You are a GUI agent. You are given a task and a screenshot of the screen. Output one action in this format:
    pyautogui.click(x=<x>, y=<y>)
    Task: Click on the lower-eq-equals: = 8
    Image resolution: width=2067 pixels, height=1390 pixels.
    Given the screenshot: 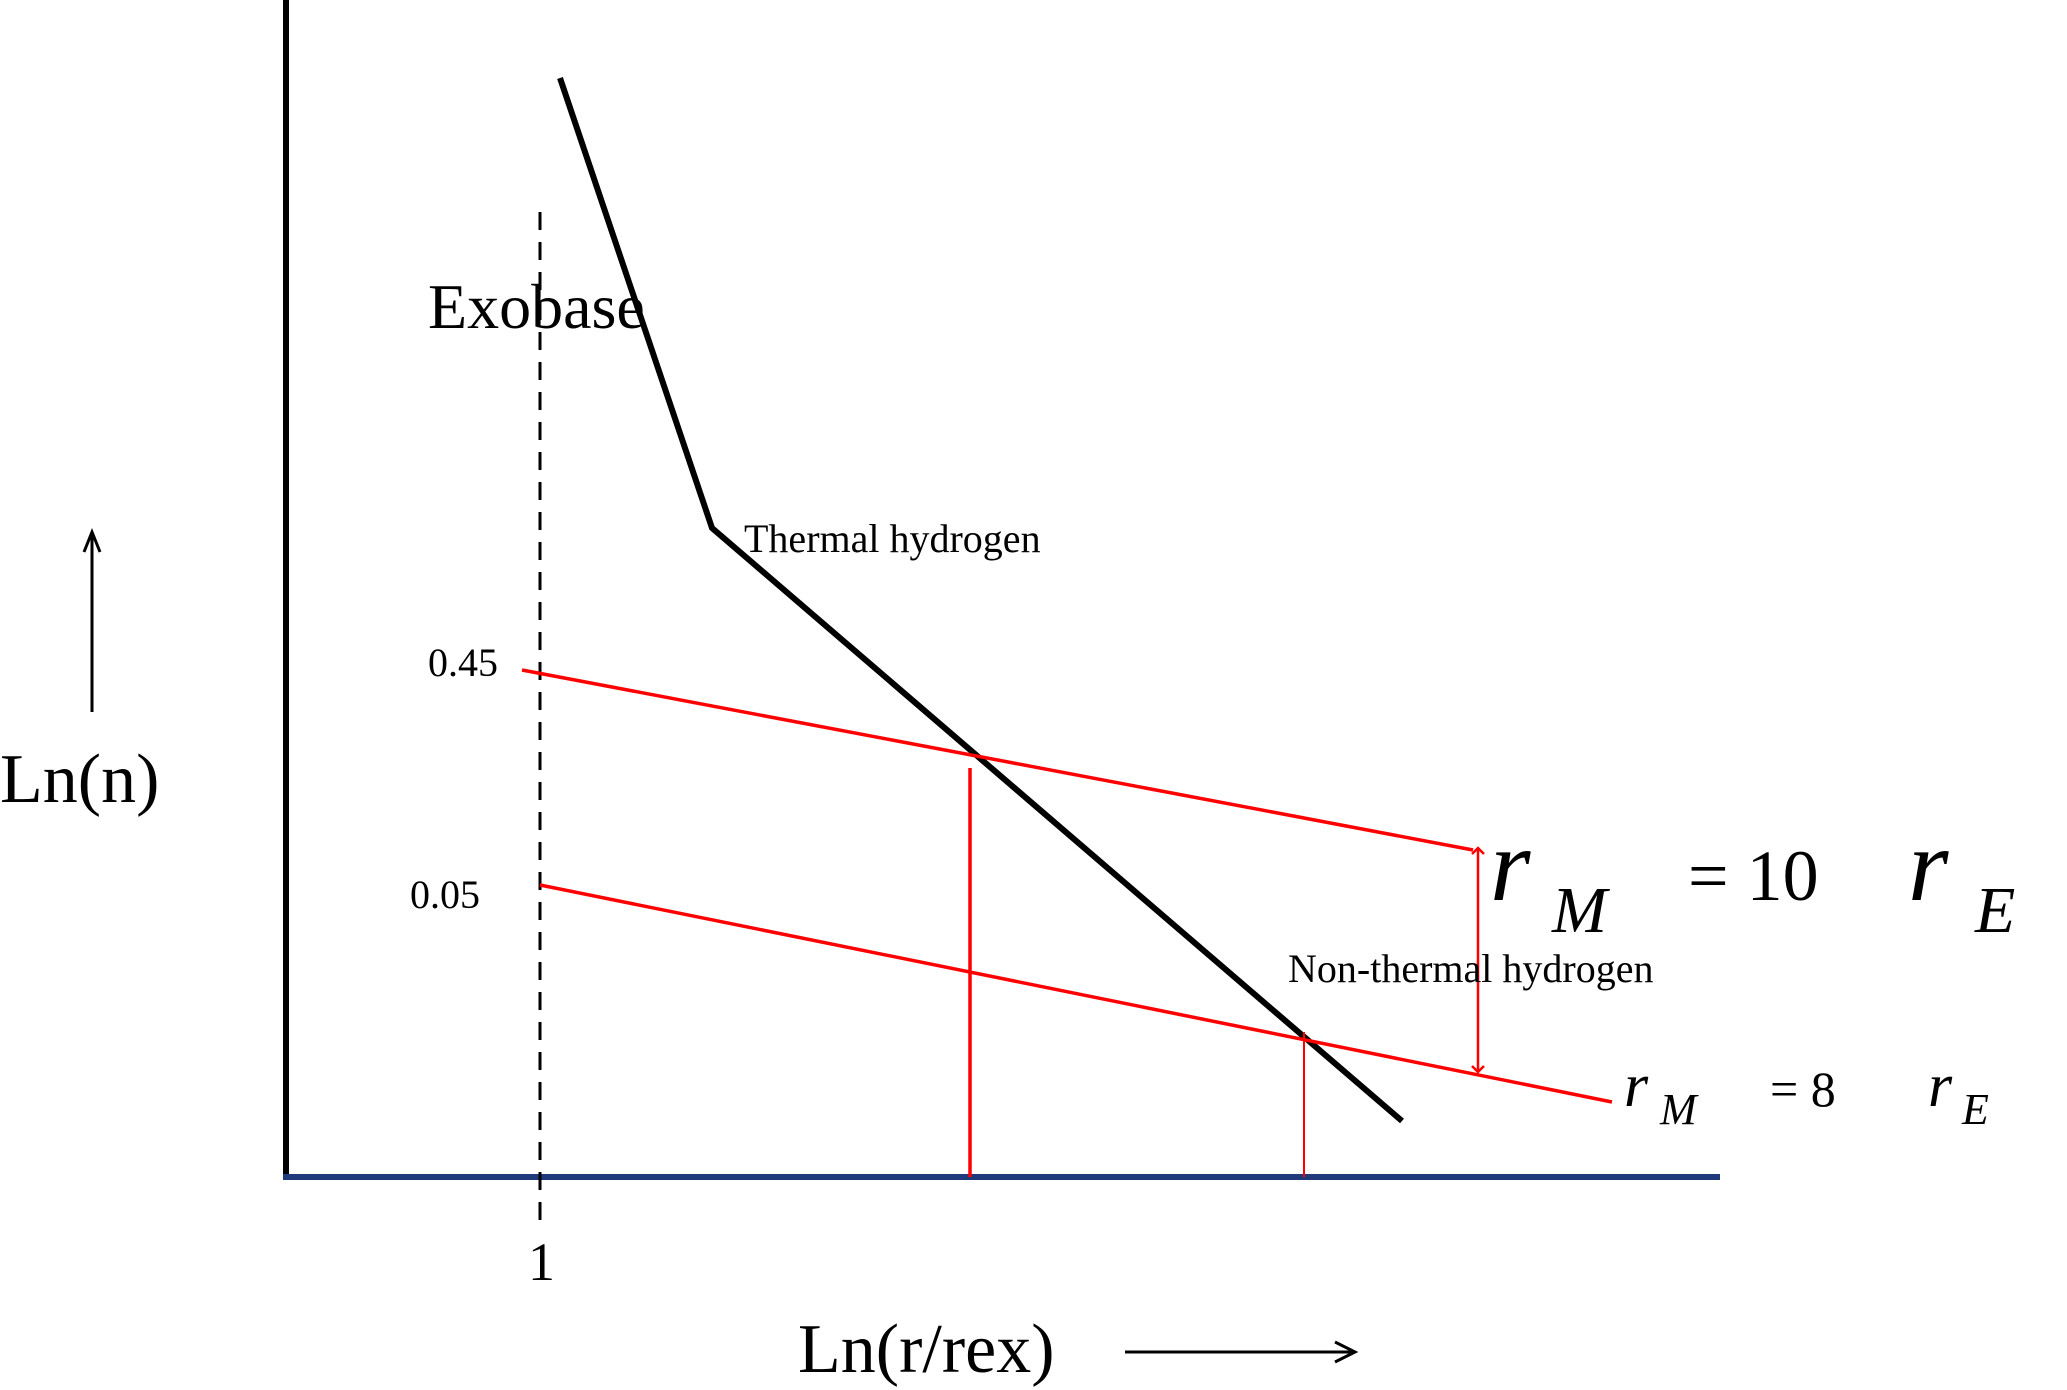 What is the action you would take?
    pyautogui.click(x=1803, y=1089)
    